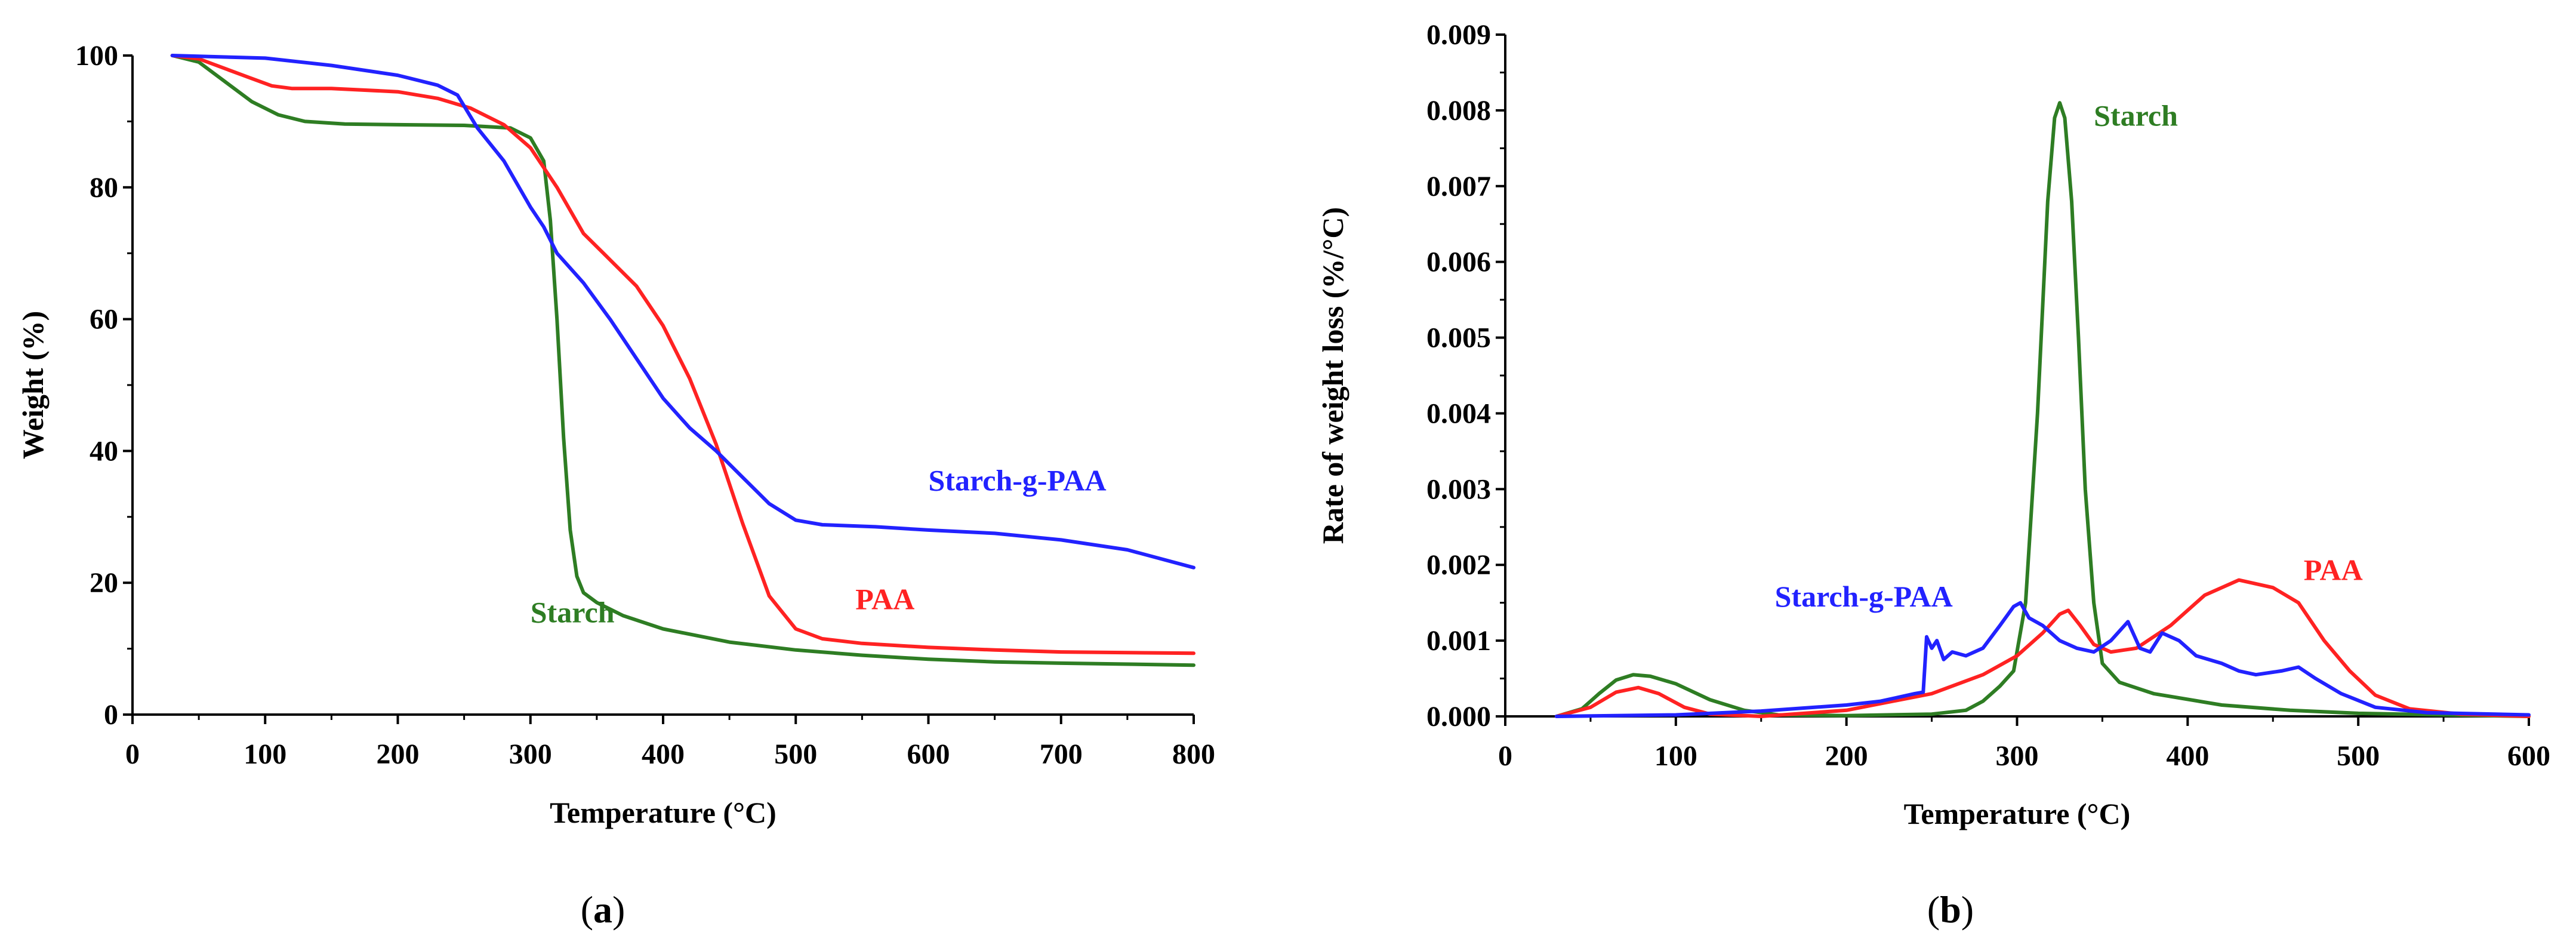  What do you see at coordinates (1458, 186) in the screenshot?
I see `y-tick-label: 0.007` at bounding box center [1458, 186].